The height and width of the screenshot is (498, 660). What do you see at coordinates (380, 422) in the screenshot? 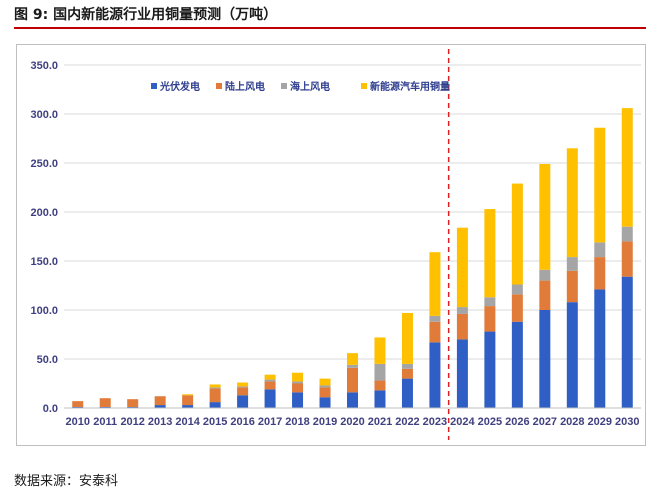
I see `x-tick-label: 2021` at bounding box center [380, 422].